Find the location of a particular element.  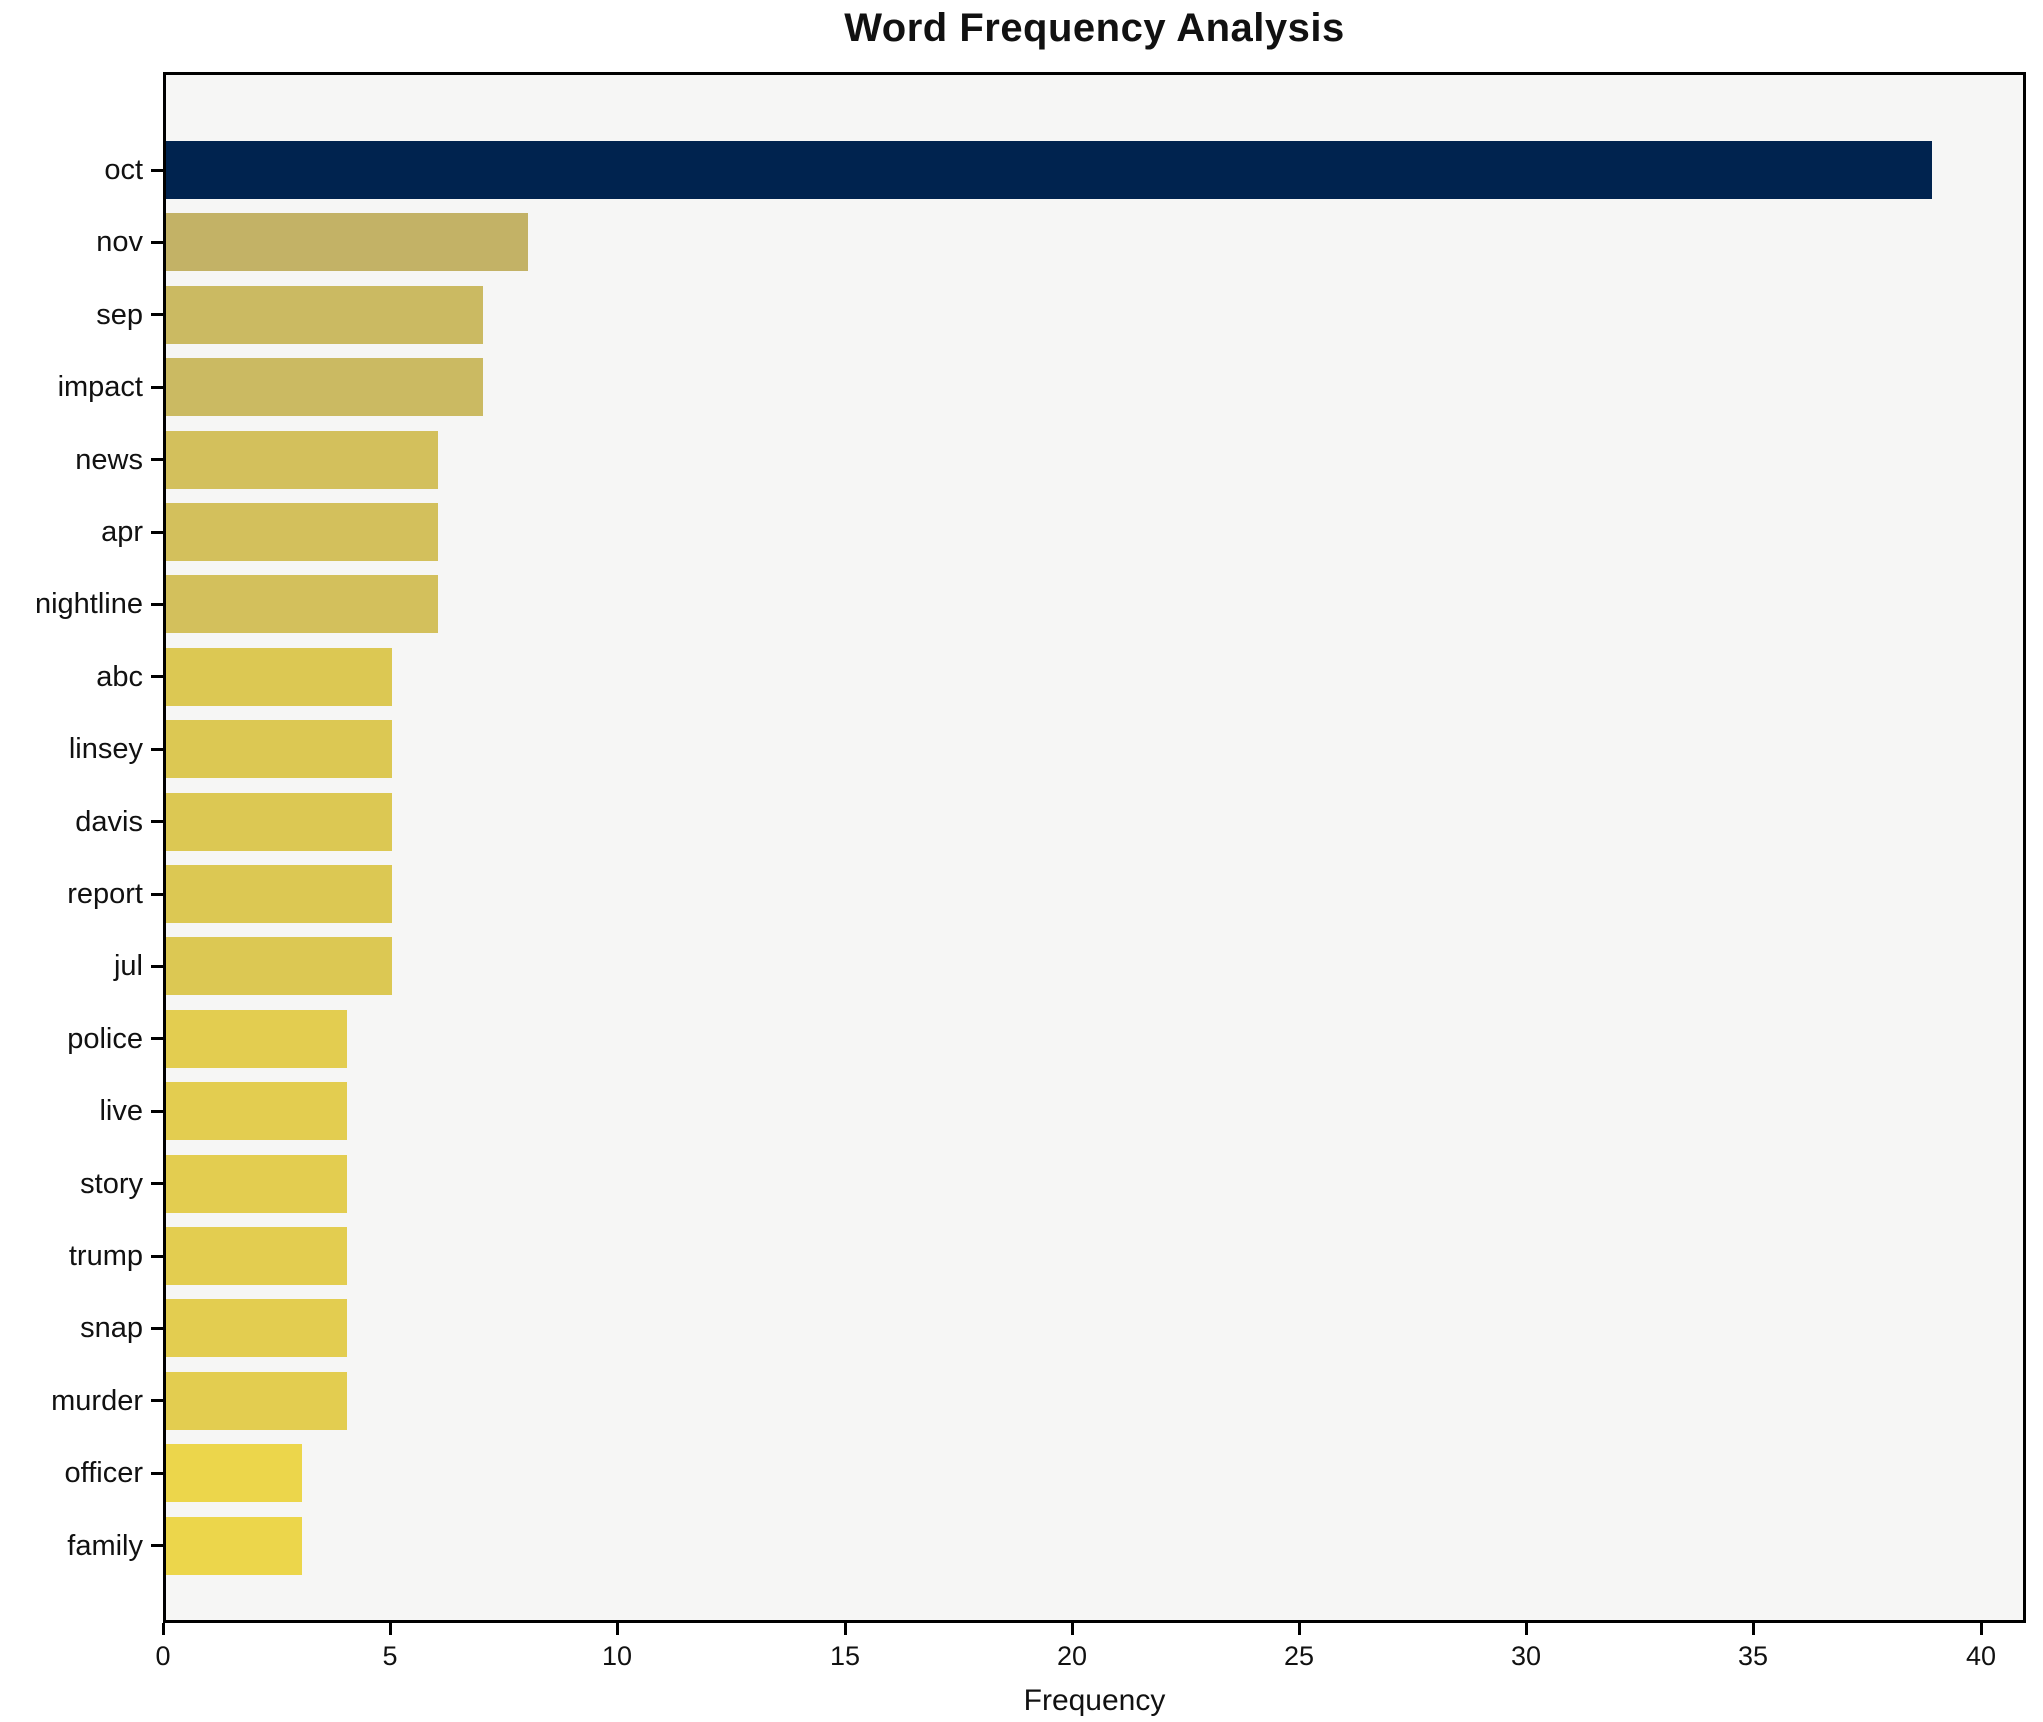

y-tick-label-murder: murder is located at coordinates (97, 1401).